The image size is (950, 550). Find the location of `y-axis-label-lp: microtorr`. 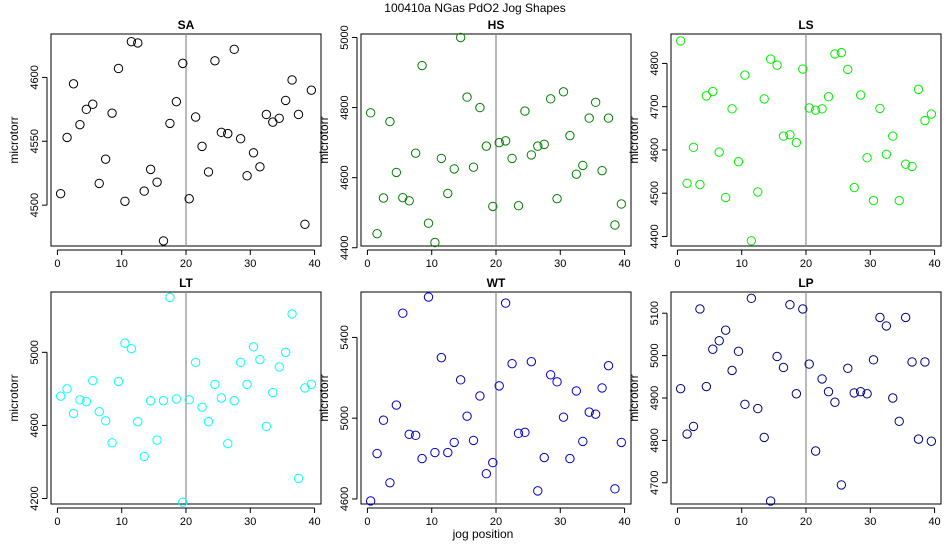

y-axis-label-lp: microtorr is located at coordinates (634, 397).